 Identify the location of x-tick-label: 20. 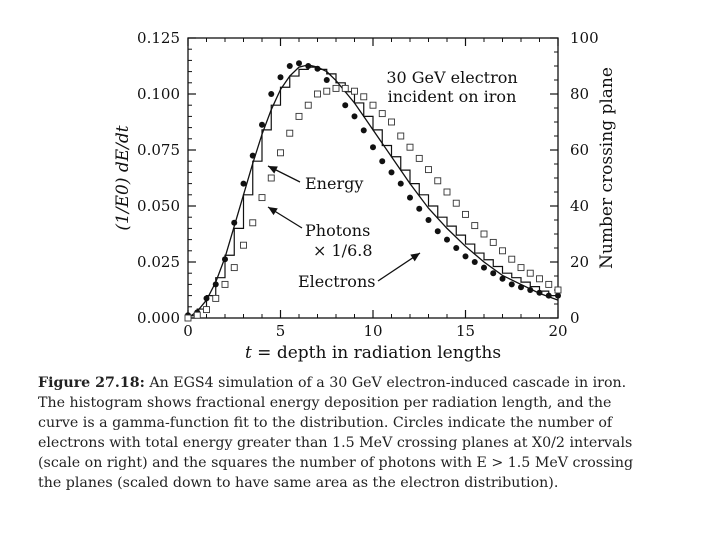
(557, 331).